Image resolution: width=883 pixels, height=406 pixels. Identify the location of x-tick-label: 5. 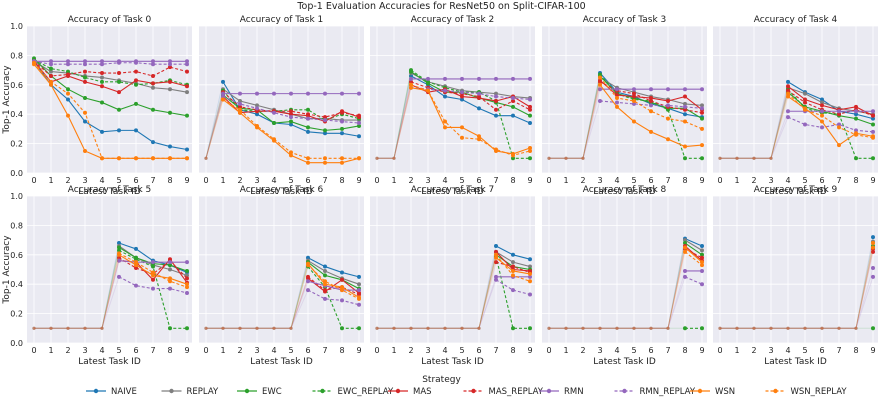
(461, 350).